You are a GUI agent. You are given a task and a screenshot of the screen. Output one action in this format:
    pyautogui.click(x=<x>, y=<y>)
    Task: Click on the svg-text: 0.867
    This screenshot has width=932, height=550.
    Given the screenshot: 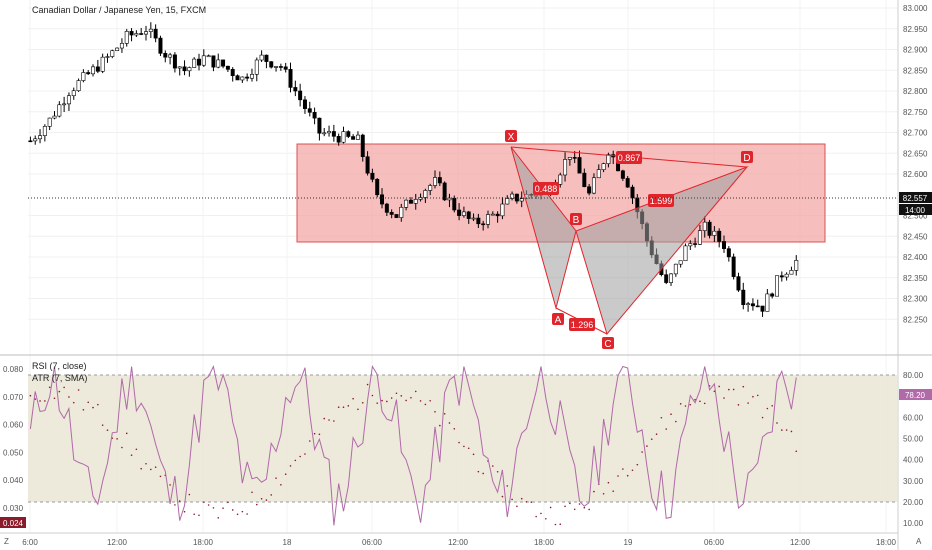 What is the action you would take?
    pyautogui.click(x=629, y=158)
    